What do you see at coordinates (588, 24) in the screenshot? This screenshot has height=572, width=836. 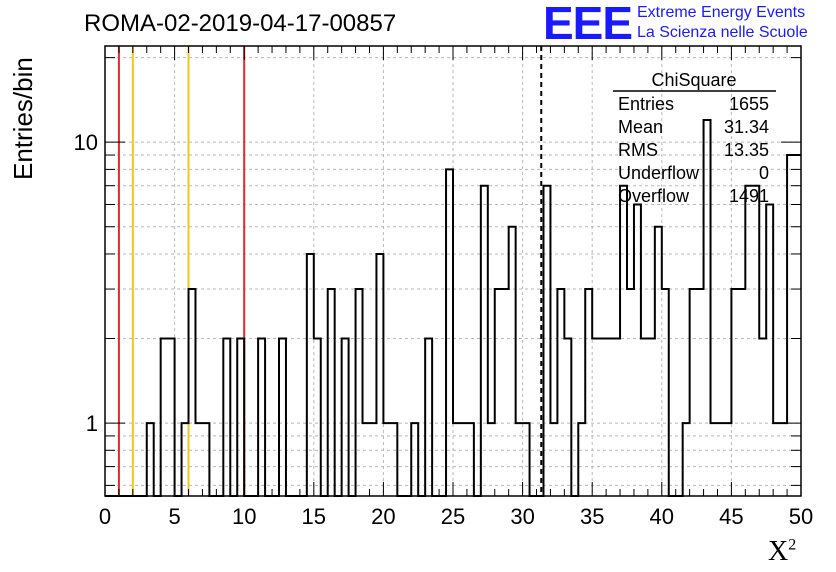 I see `eee-logo-mark: EEE` at bounding box center [588, 24].